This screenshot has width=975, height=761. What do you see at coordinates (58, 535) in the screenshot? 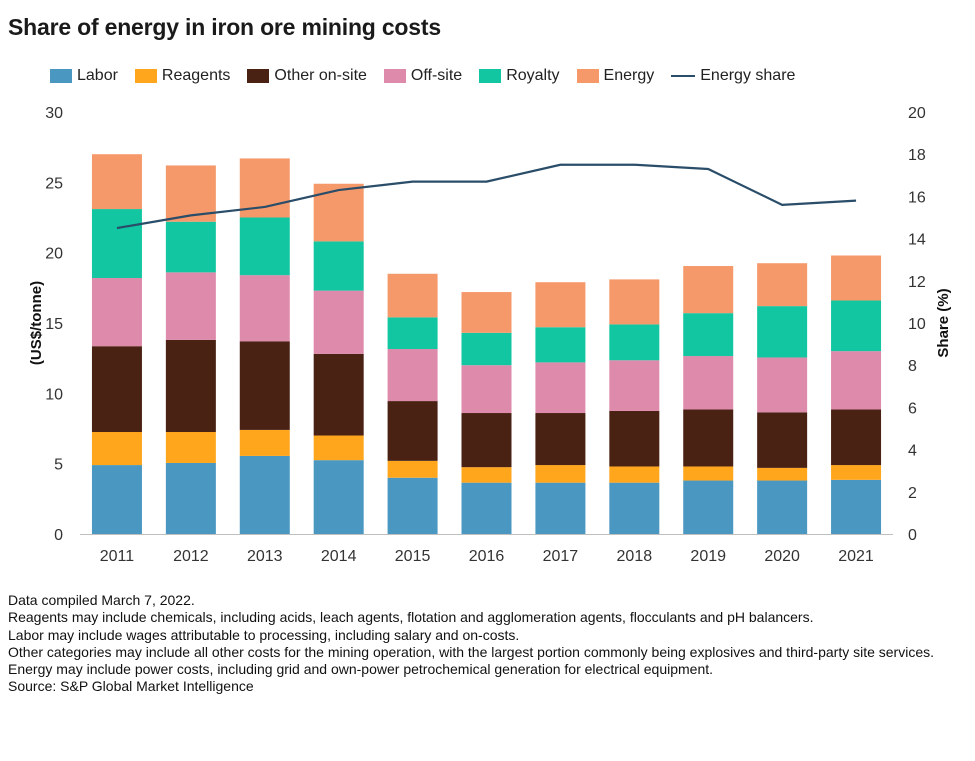
I see `y-tick-label: 0` at bounding box center [58, 535].